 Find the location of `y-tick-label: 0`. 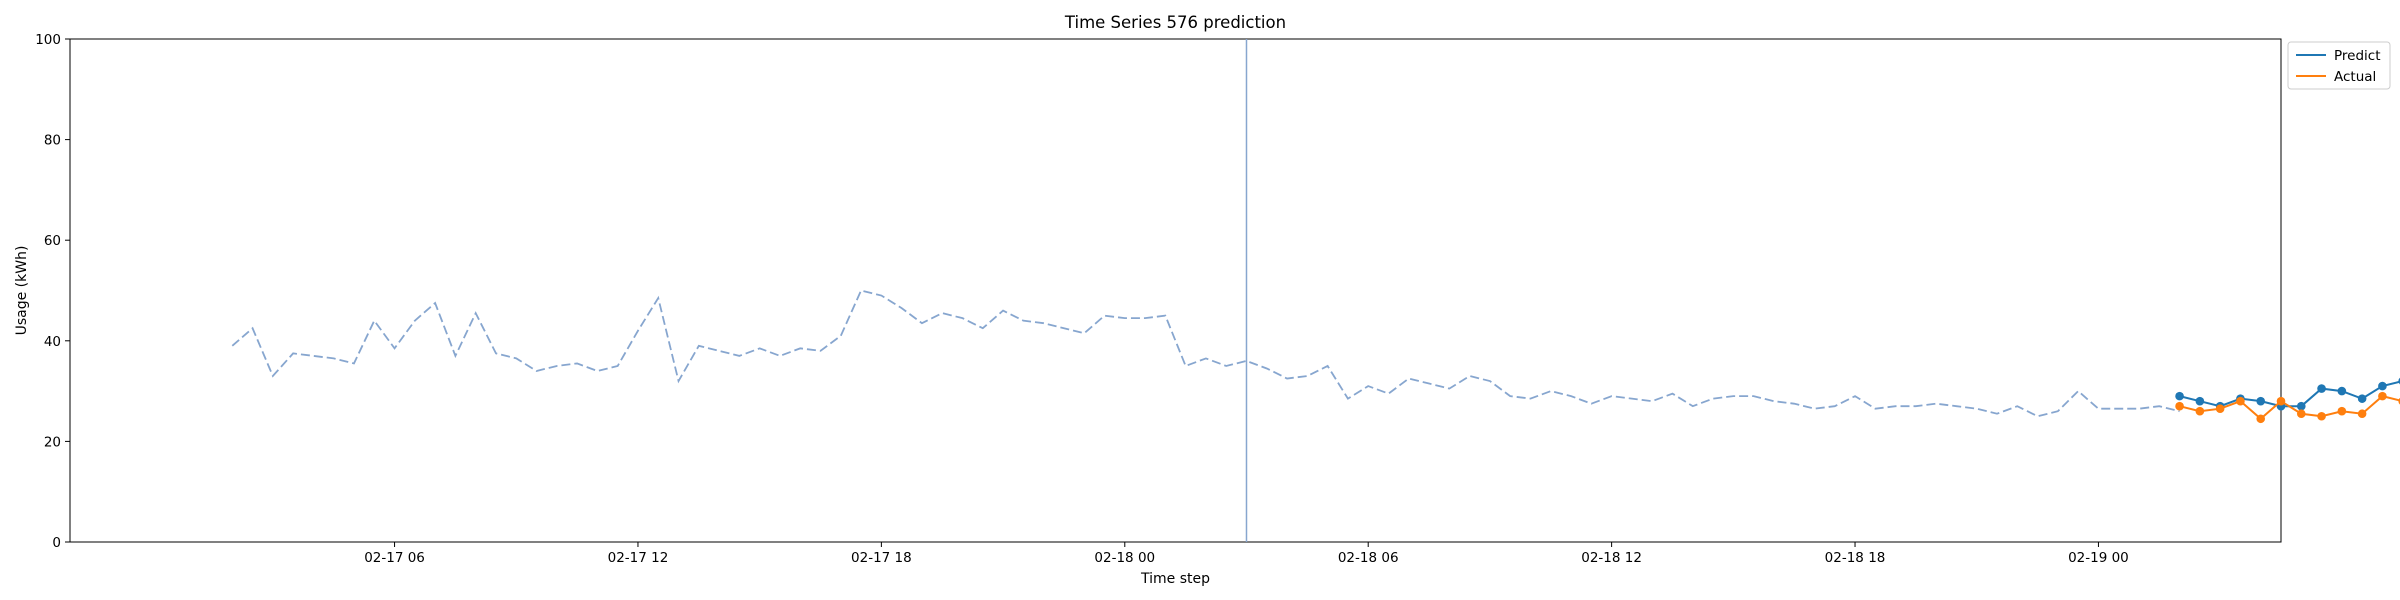

y-tick-label: 0 is located at coordinates (56, 543).